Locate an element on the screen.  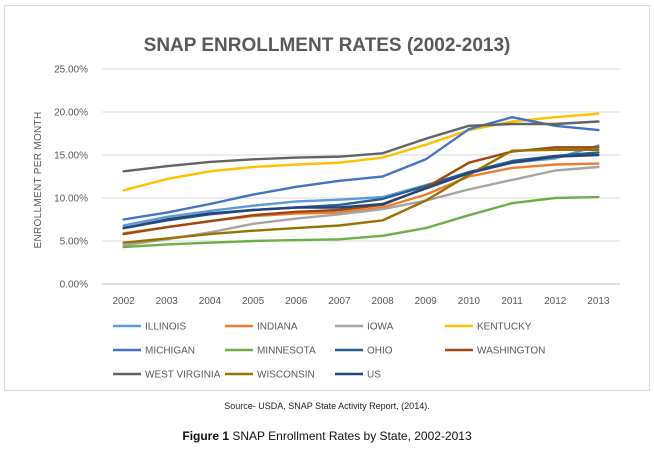
legend-item: WASHINGTON is located at coordinates (495, 351).